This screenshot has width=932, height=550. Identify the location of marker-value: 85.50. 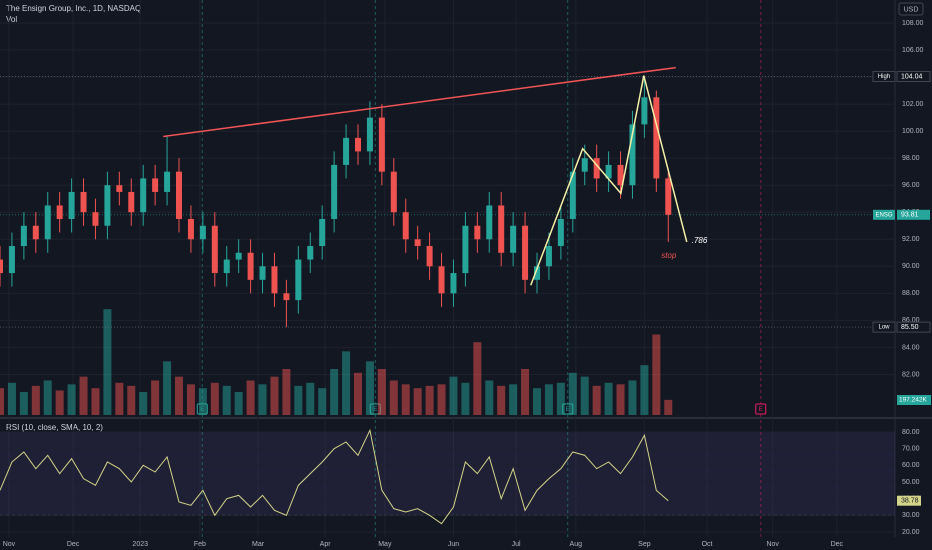
(910, 327).